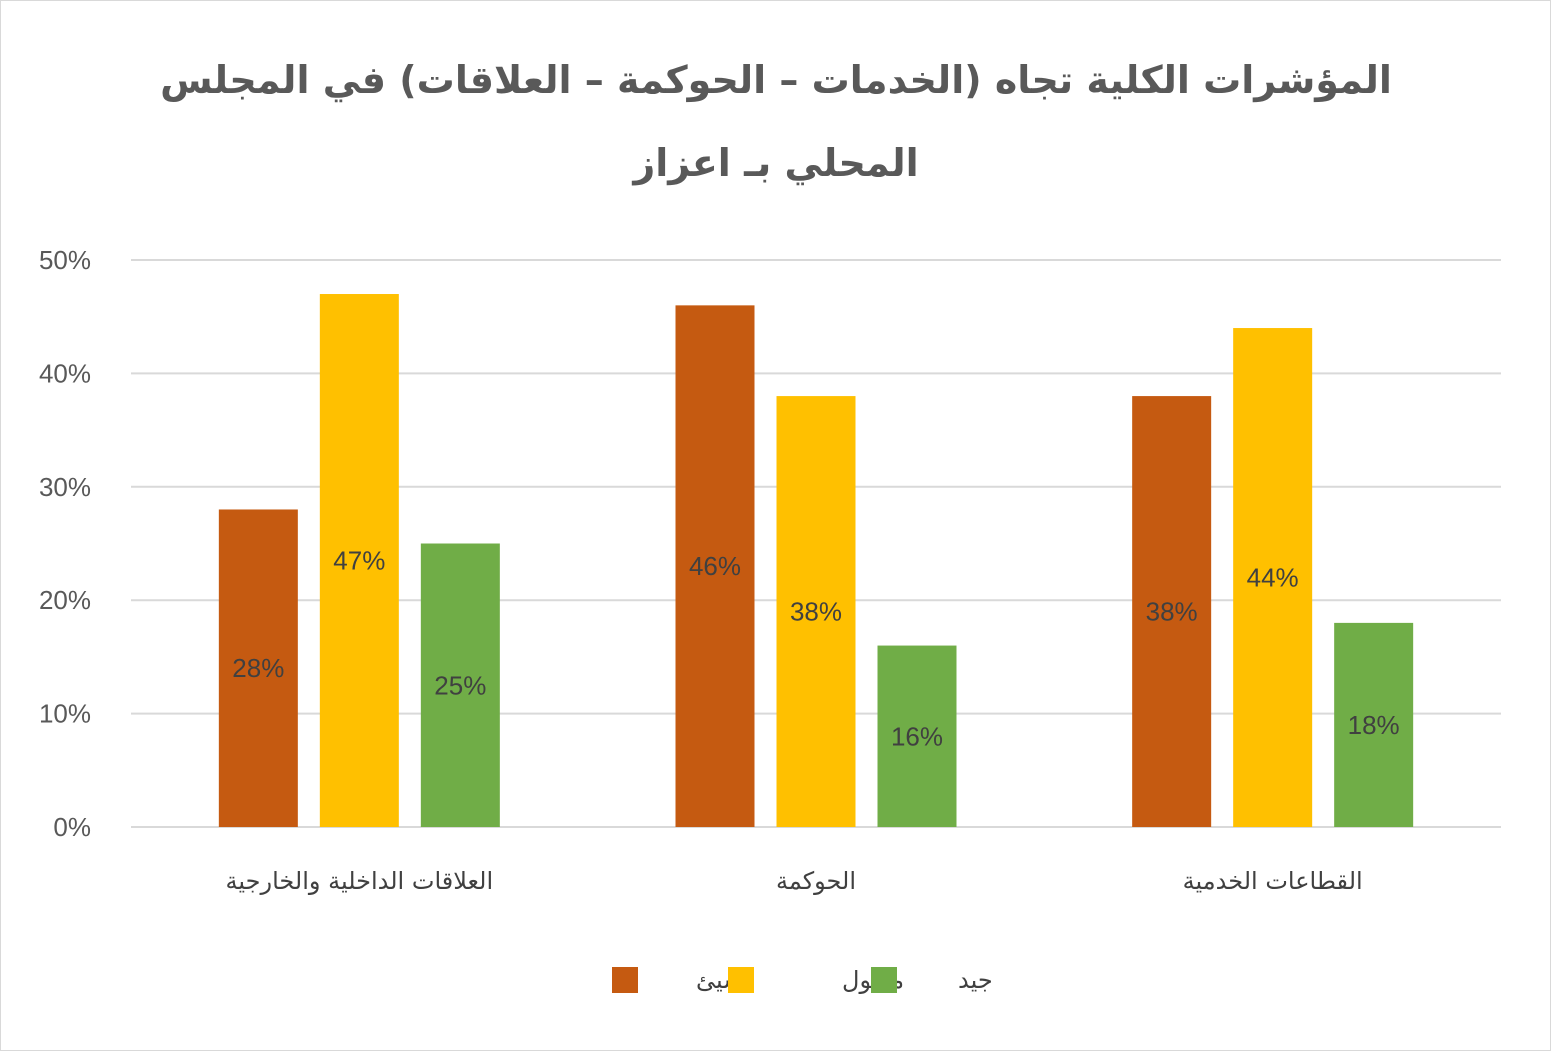 The height and width of the screenshot is (1051, 1551). What do you see at coordinates (65, 600) in the screenshot?
I see `y-tick-label: 20%` at bounding box center [65, 600].